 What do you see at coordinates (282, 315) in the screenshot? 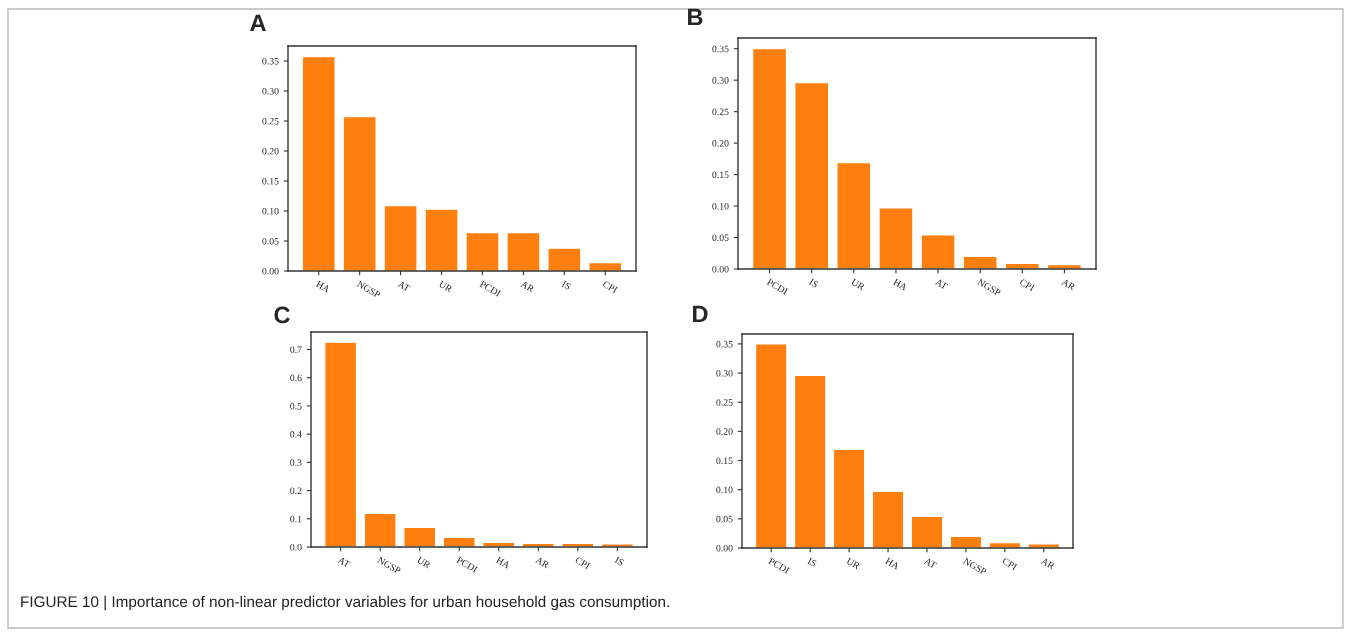
I see `chart-title: C` at bounding box center [282, 315].